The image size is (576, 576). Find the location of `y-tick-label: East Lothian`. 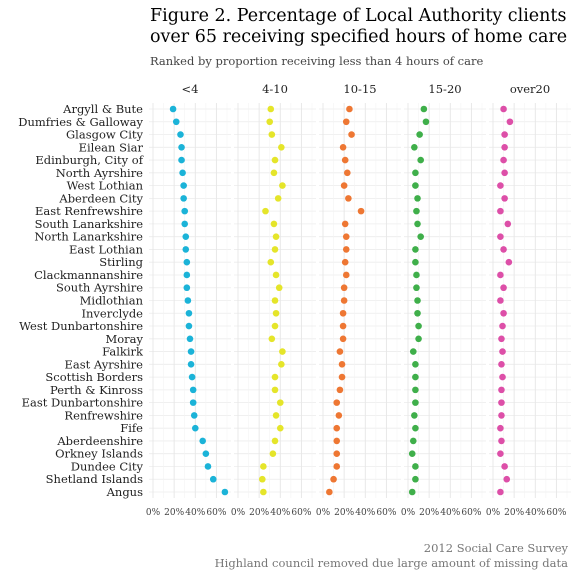

y-tick-label: East Lothian is located at coordinates (106, 249).